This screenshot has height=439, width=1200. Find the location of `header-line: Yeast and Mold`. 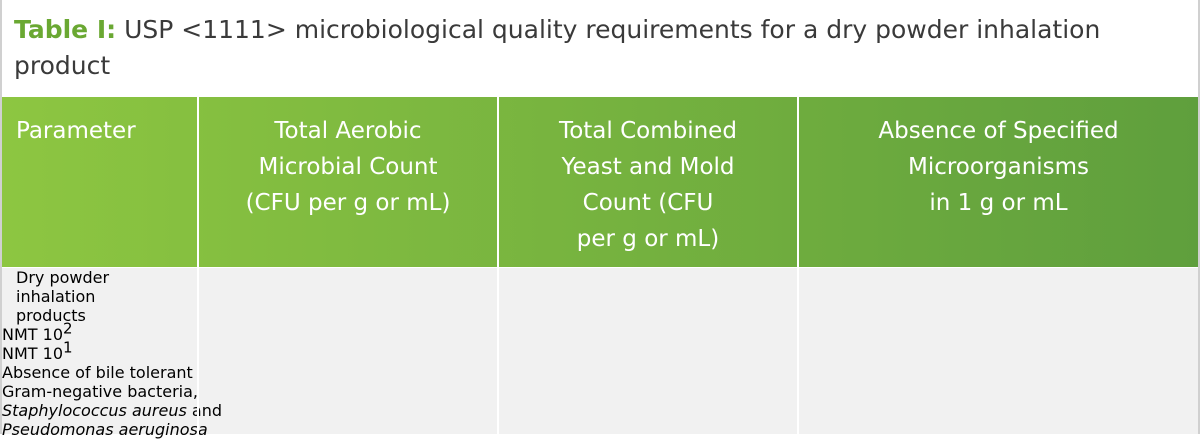

header-line: Yeast and Mold is located at coordinates (648, 167).